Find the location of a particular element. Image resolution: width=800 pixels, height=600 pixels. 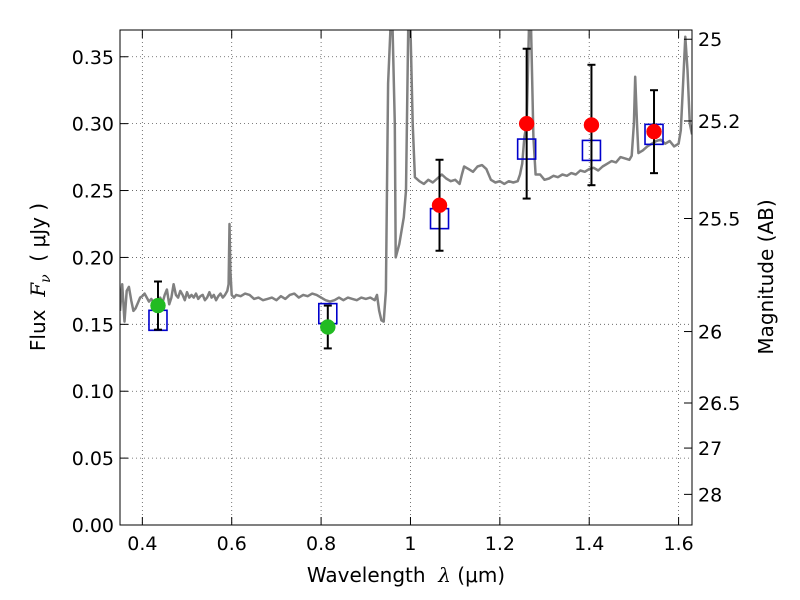

x-tick-label: 0.8 is located at coordinates (321, 544).